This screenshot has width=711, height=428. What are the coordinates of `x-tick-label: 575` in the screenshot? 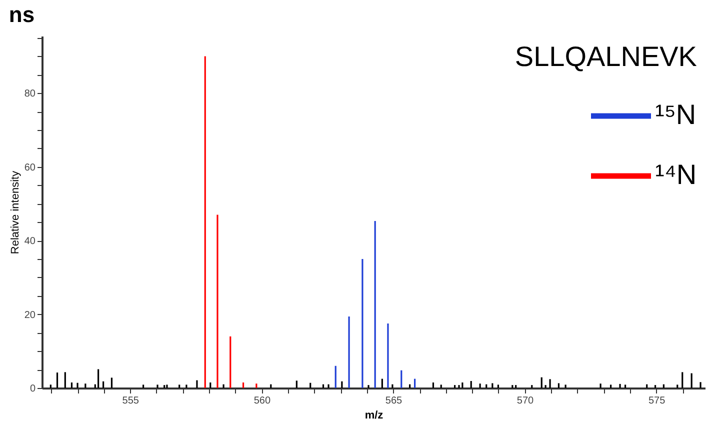 It's located at (657, 401).